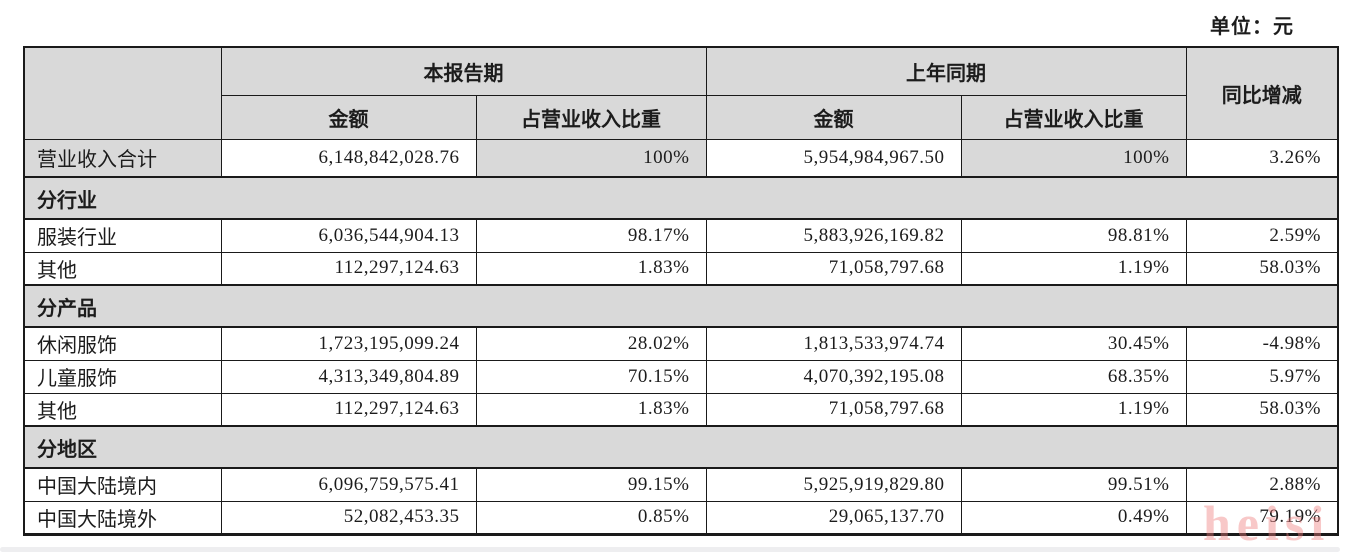  Describe the element at coordinates (348, 518) in the screenshot. I see `amount-current-cell: 52,082,453.35` at that location.